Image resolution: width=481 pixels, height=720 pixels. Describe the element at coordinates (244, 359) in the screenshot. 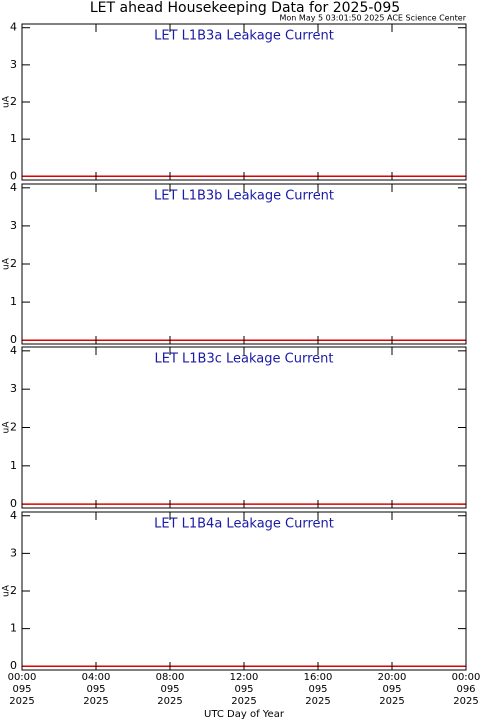

I see `panel-title: LET L1B3c Leakage Current` at that location.